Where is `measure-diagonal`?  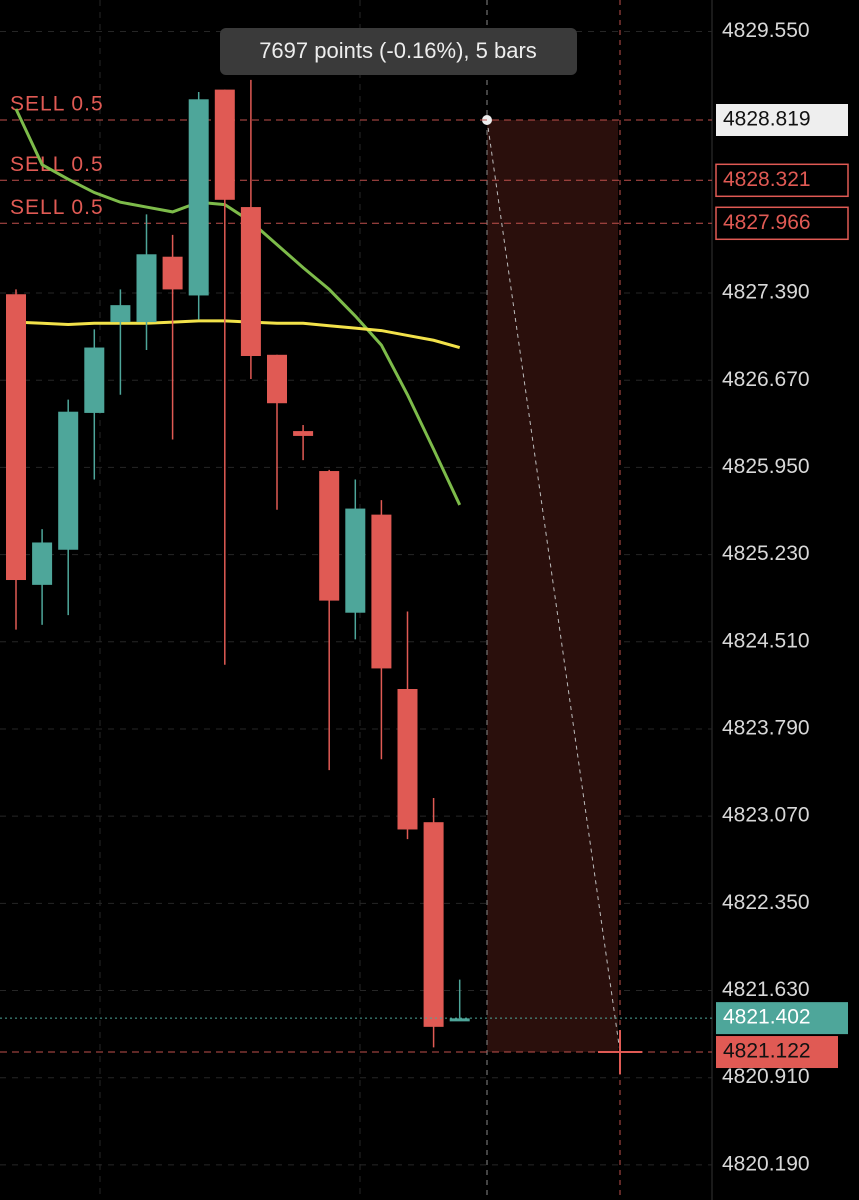 measure-diagonal is located at coordinates (553, 586).